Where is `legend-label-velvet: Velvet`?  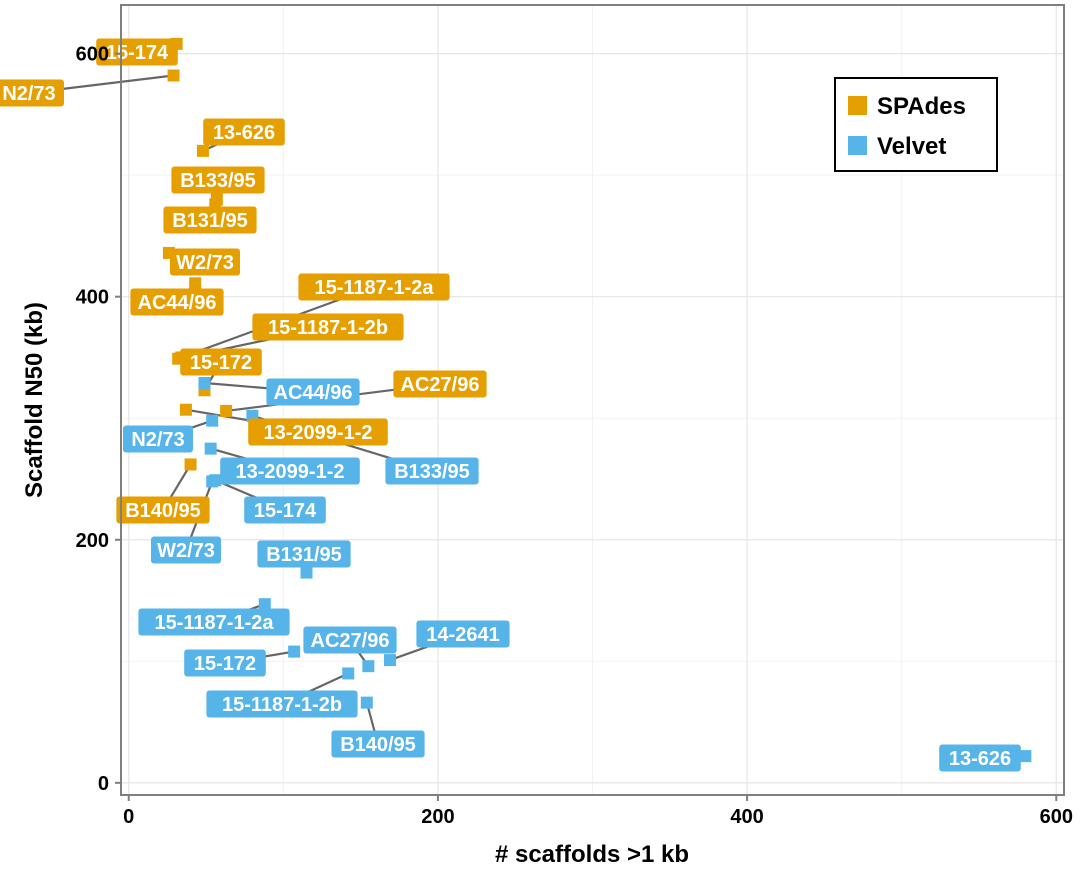
legend-label-velvet: Velvet is located at coordinates (911, 146).